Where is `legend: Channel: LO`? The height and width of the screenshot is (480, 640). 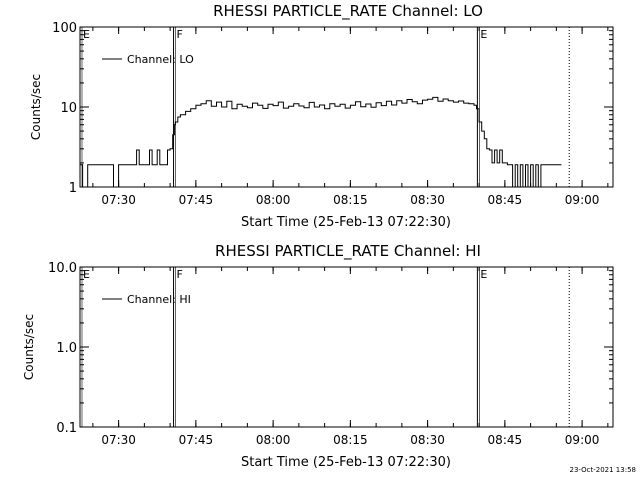
legend: Channel: LO is located at coordinates (148, 59).